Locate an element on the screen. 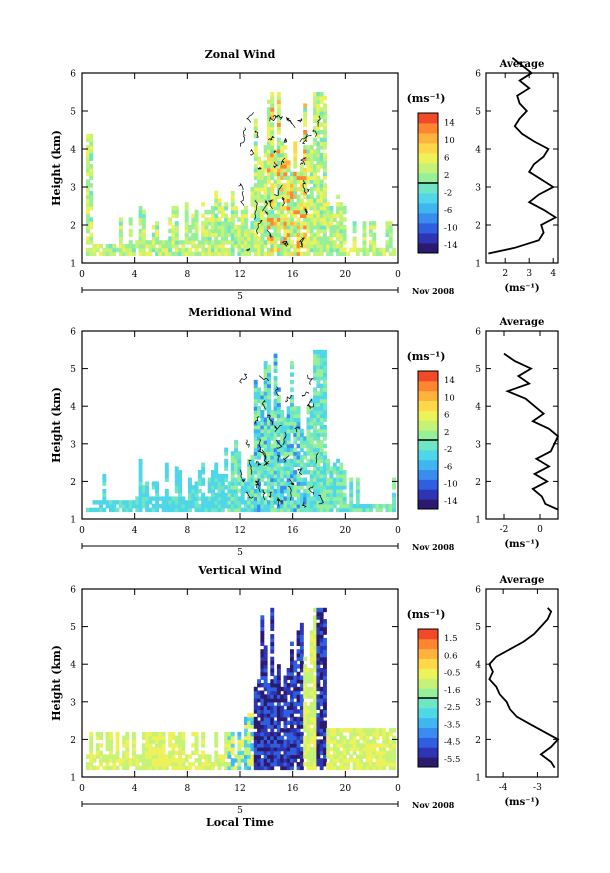 This screenshot has height=873, width=610. average-x-label: (ms⁻¹) is located at coordinates (521, 544).